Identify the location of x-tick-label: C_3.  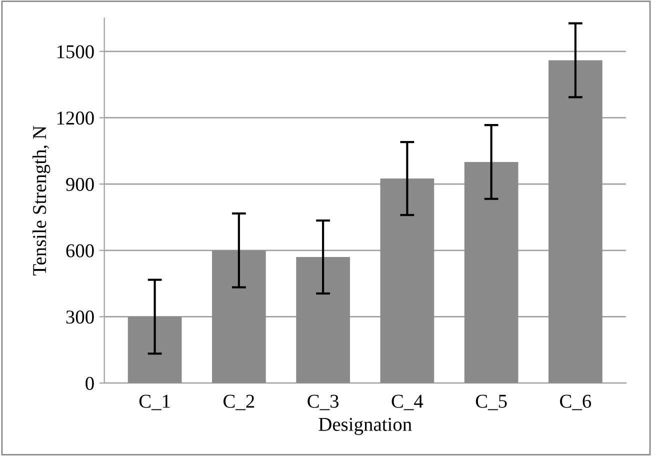
(323, 402).